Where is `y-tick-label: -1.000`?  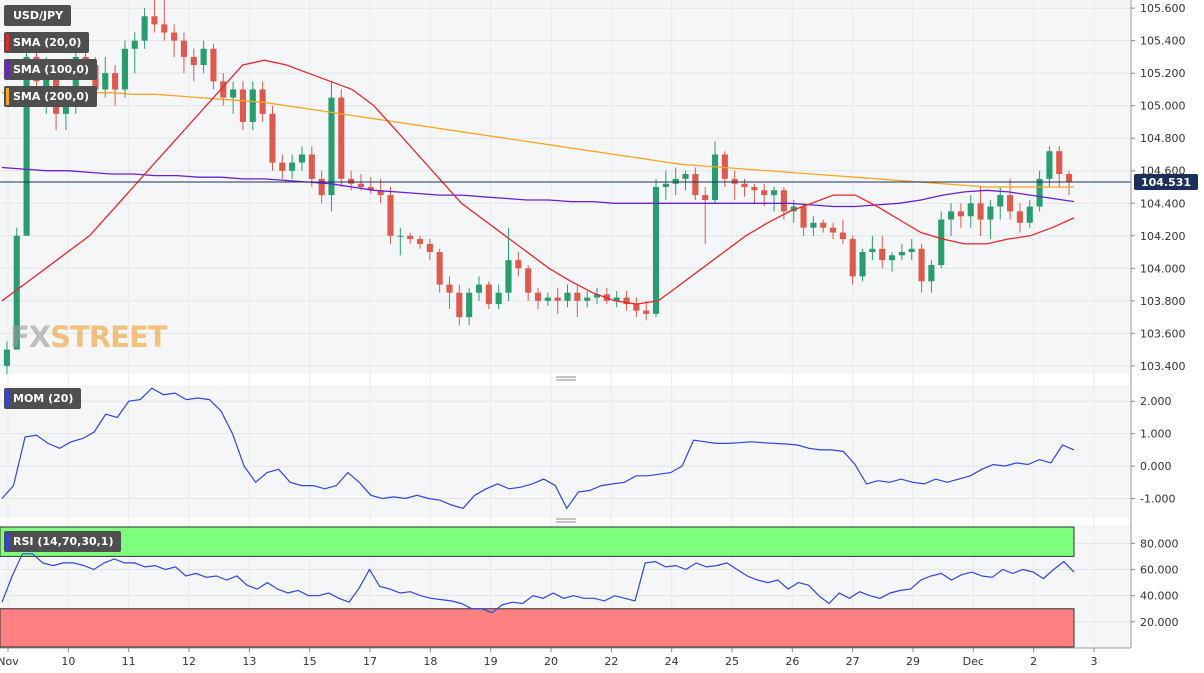 y-tick-label: -1.000 is located at coordinates (1157, 499).